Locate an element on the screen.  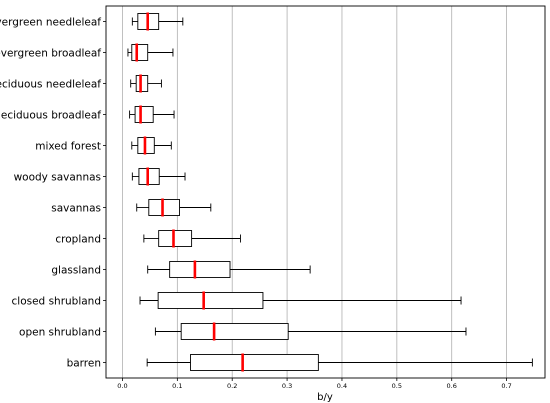
x-tick-label: 0.1 is located at coordinates (177, 386).